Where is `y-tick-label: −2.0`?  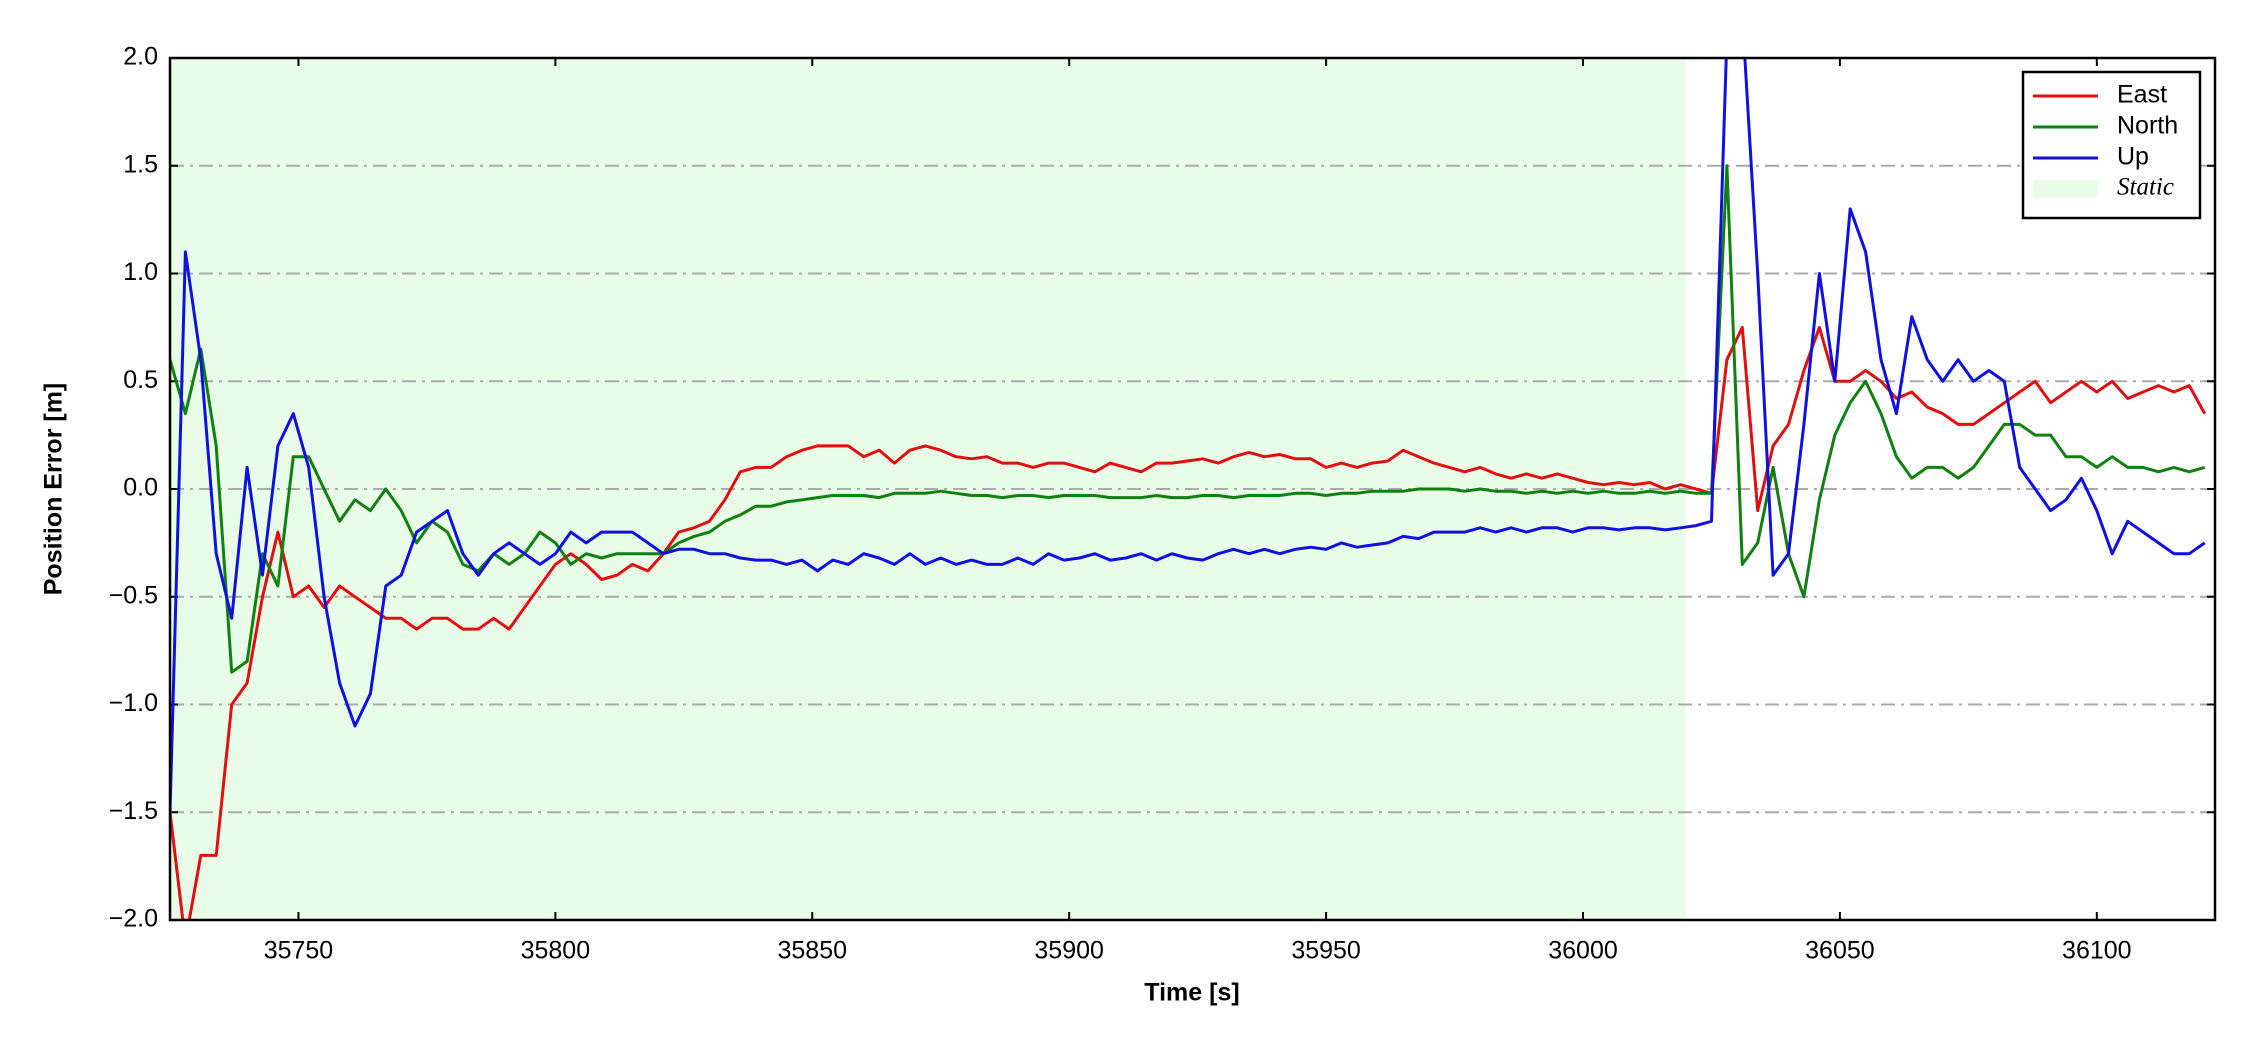
y-tick-label: −2.0 is located at coordinates (133, 919).